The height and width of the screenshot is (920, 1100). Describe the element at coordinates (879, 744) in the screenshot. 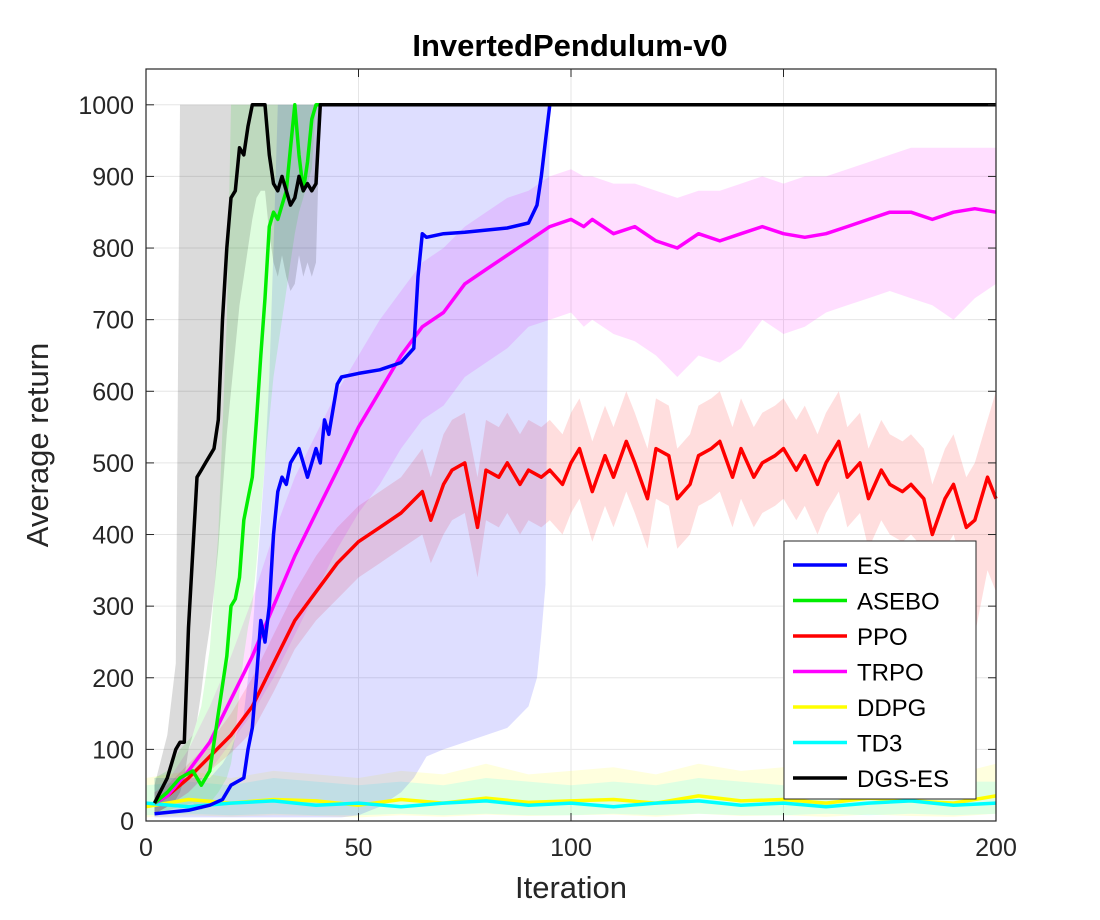

I see `legend-label-td3: TD3` at that location.